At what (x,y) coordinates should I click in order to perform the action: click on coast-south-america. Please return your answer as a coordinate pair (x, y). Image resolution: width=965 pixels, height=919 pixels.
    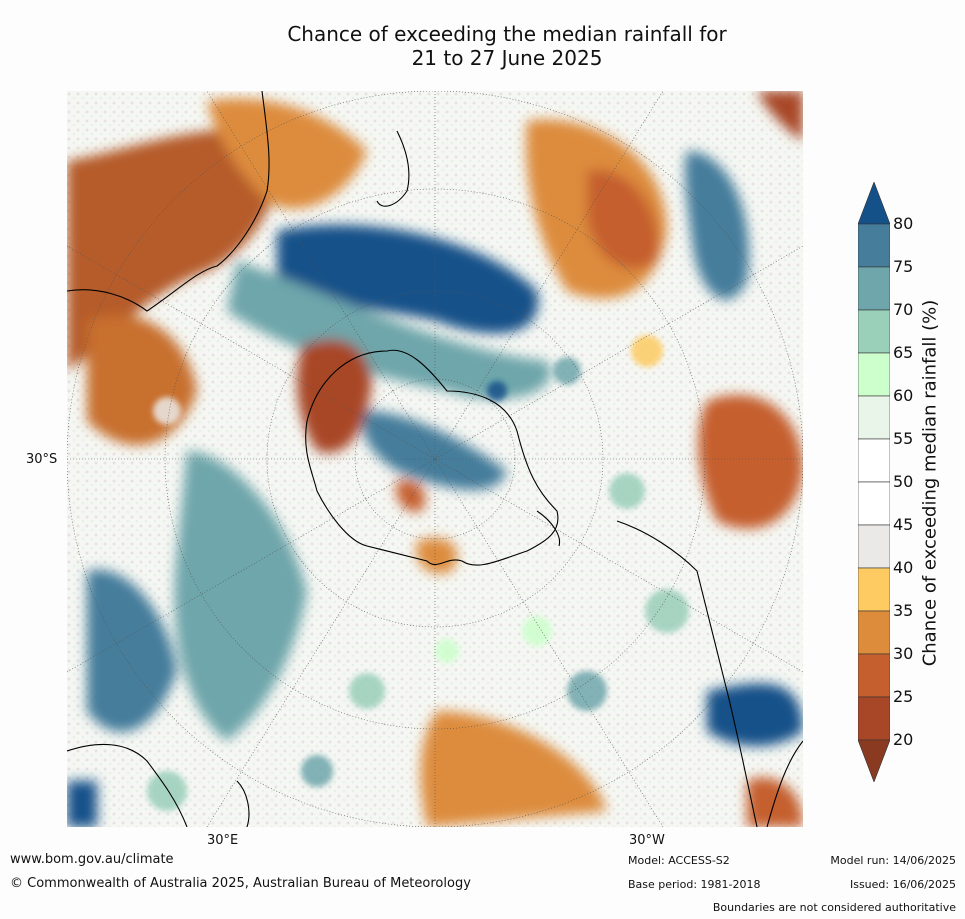
    Looking at the image, I should click on (687, 673).